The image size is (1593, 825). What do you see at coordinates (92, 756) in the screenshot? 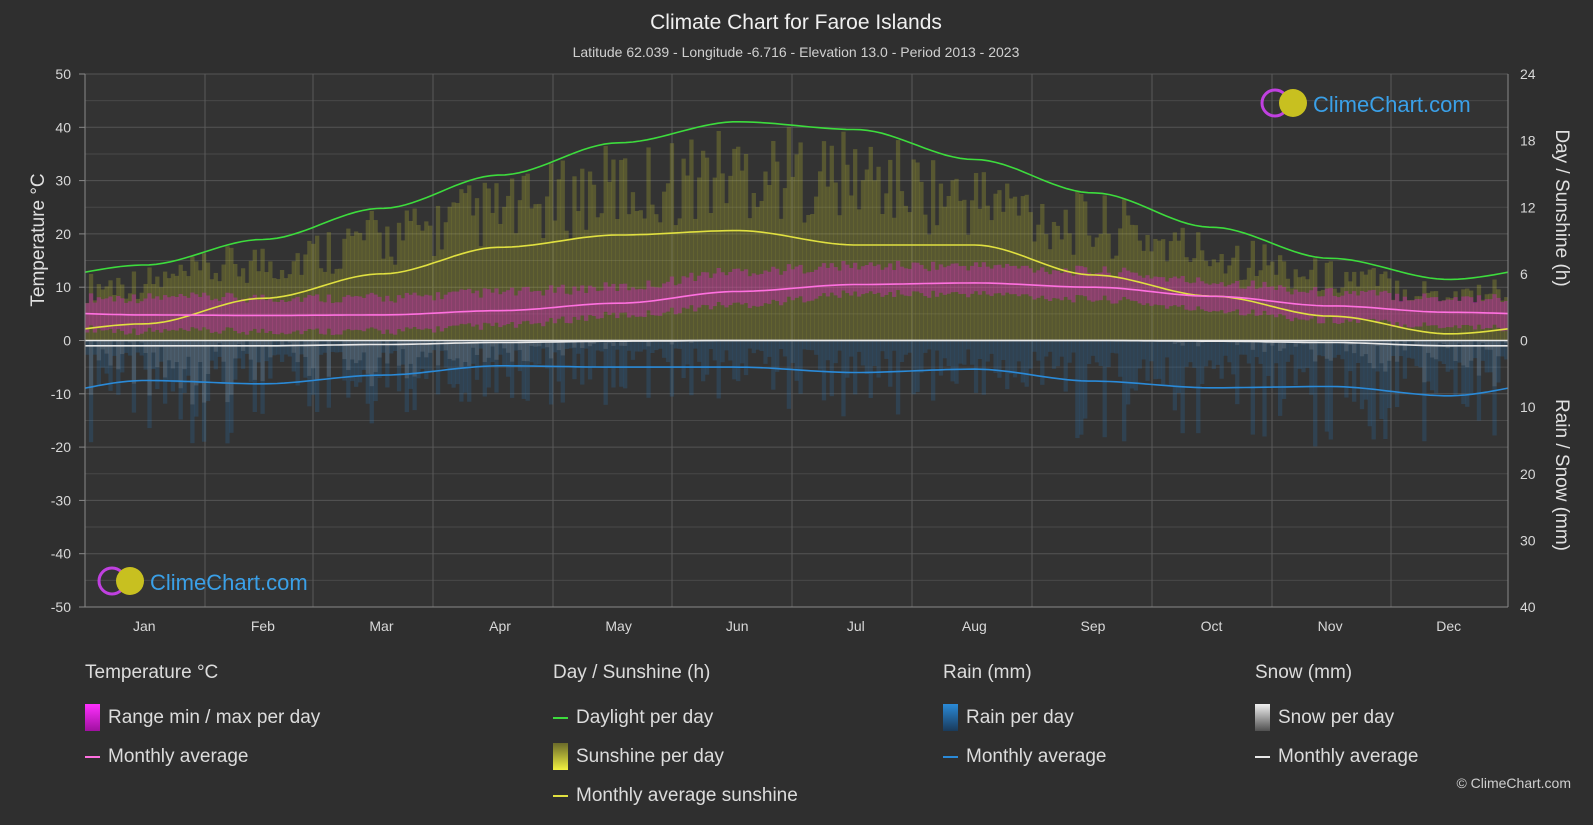
I see `temp-avg-swatch` at bounding box center [92, 756].